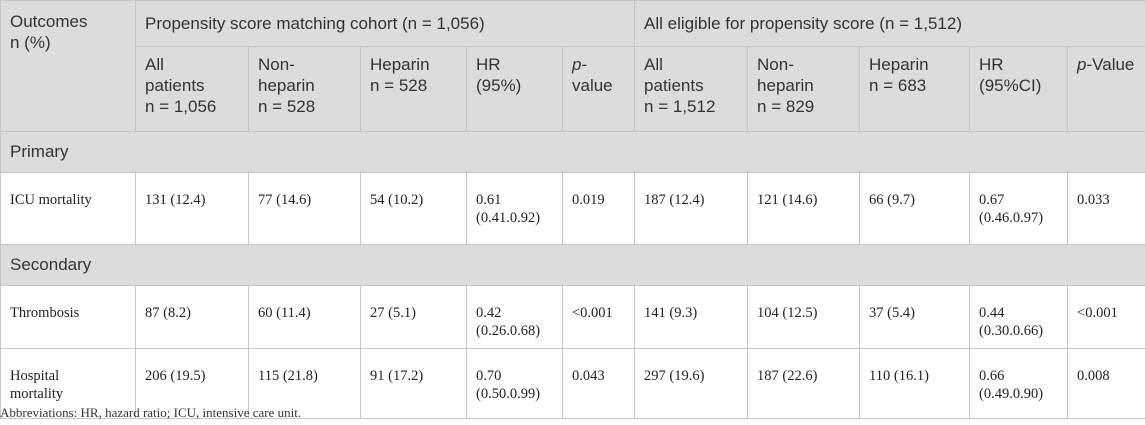  I want to click on cell: 104 (12.5), so click(804, 317).